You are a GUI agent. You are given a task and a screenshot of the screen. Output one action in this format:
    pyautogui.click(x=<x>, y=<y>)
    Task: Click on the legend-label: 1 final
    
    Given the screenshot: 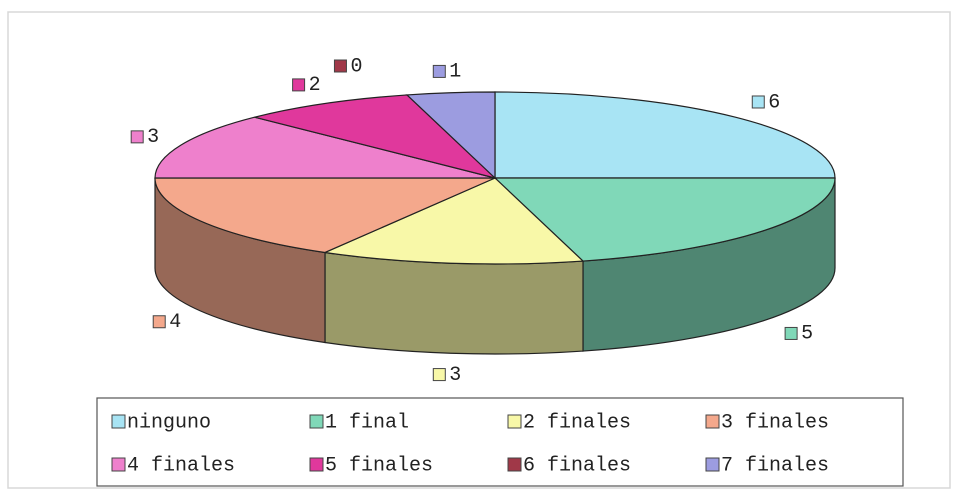 What is the action you would take?
    pyautogui.click(x=367, y=422)
    